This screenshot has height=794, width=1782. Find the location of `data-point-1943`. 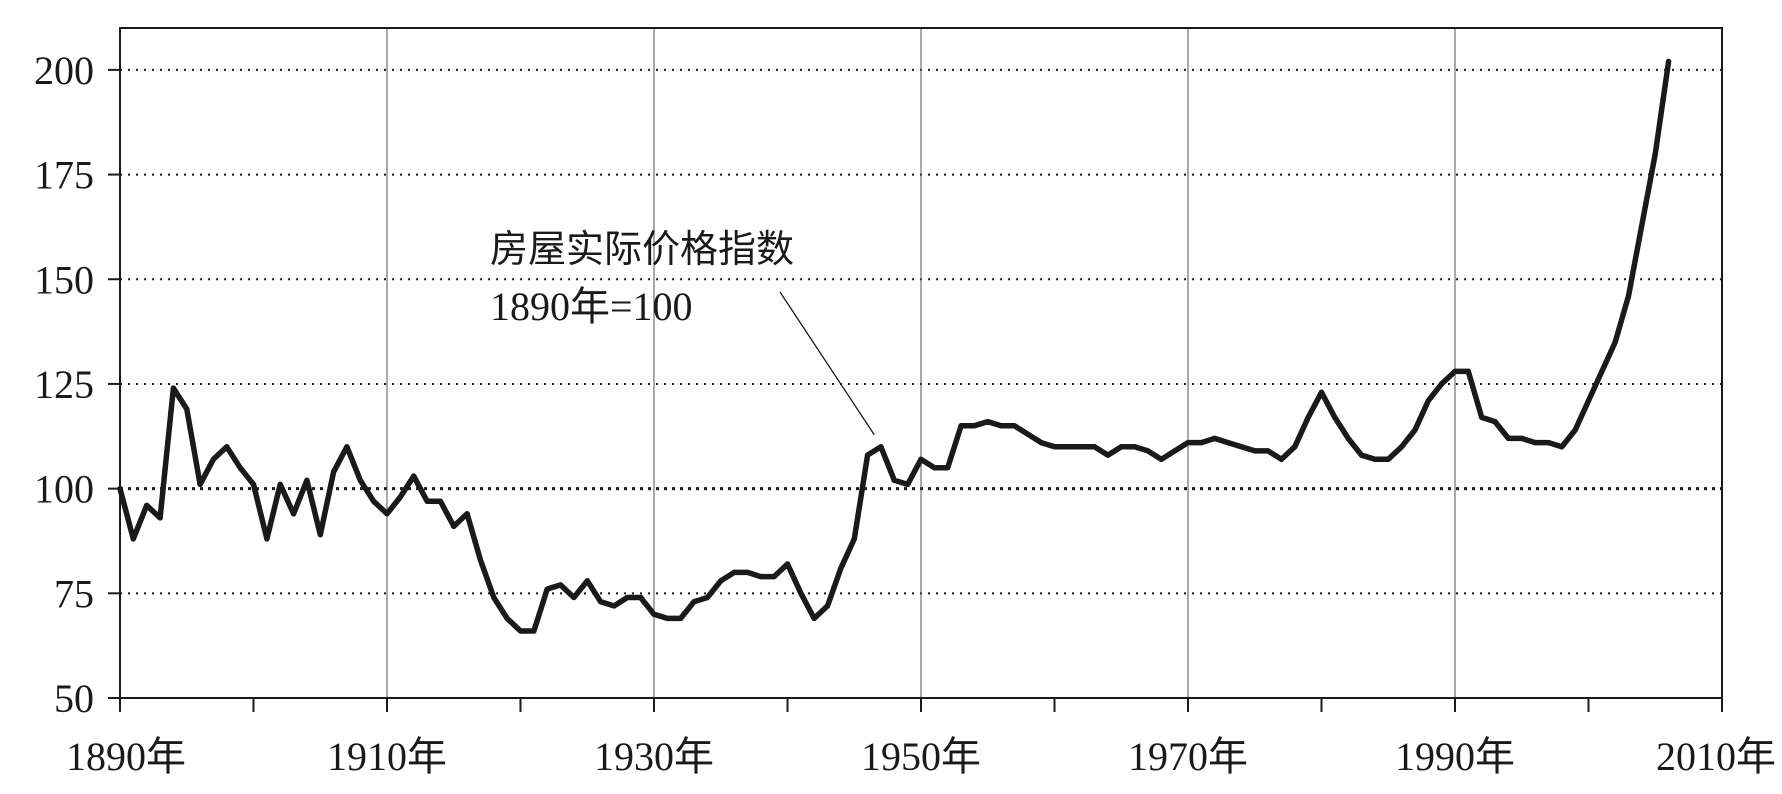

data-point-1943 is located at coordinates (827, 606).